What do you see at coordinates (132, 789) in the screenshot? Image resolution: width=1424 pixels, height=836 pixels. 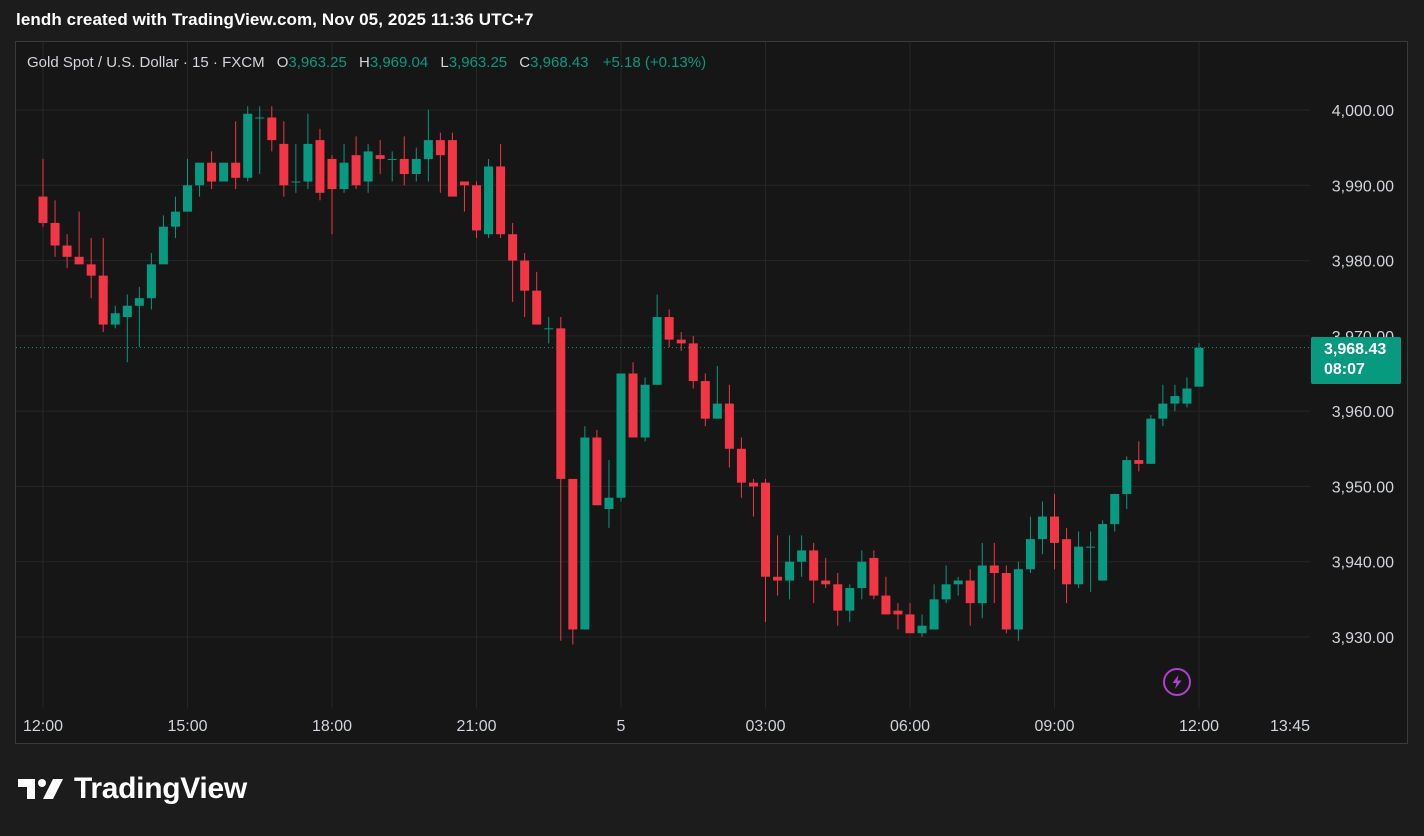 I see `tradingview-logo: TradingView` at bounding box center [132, 789].